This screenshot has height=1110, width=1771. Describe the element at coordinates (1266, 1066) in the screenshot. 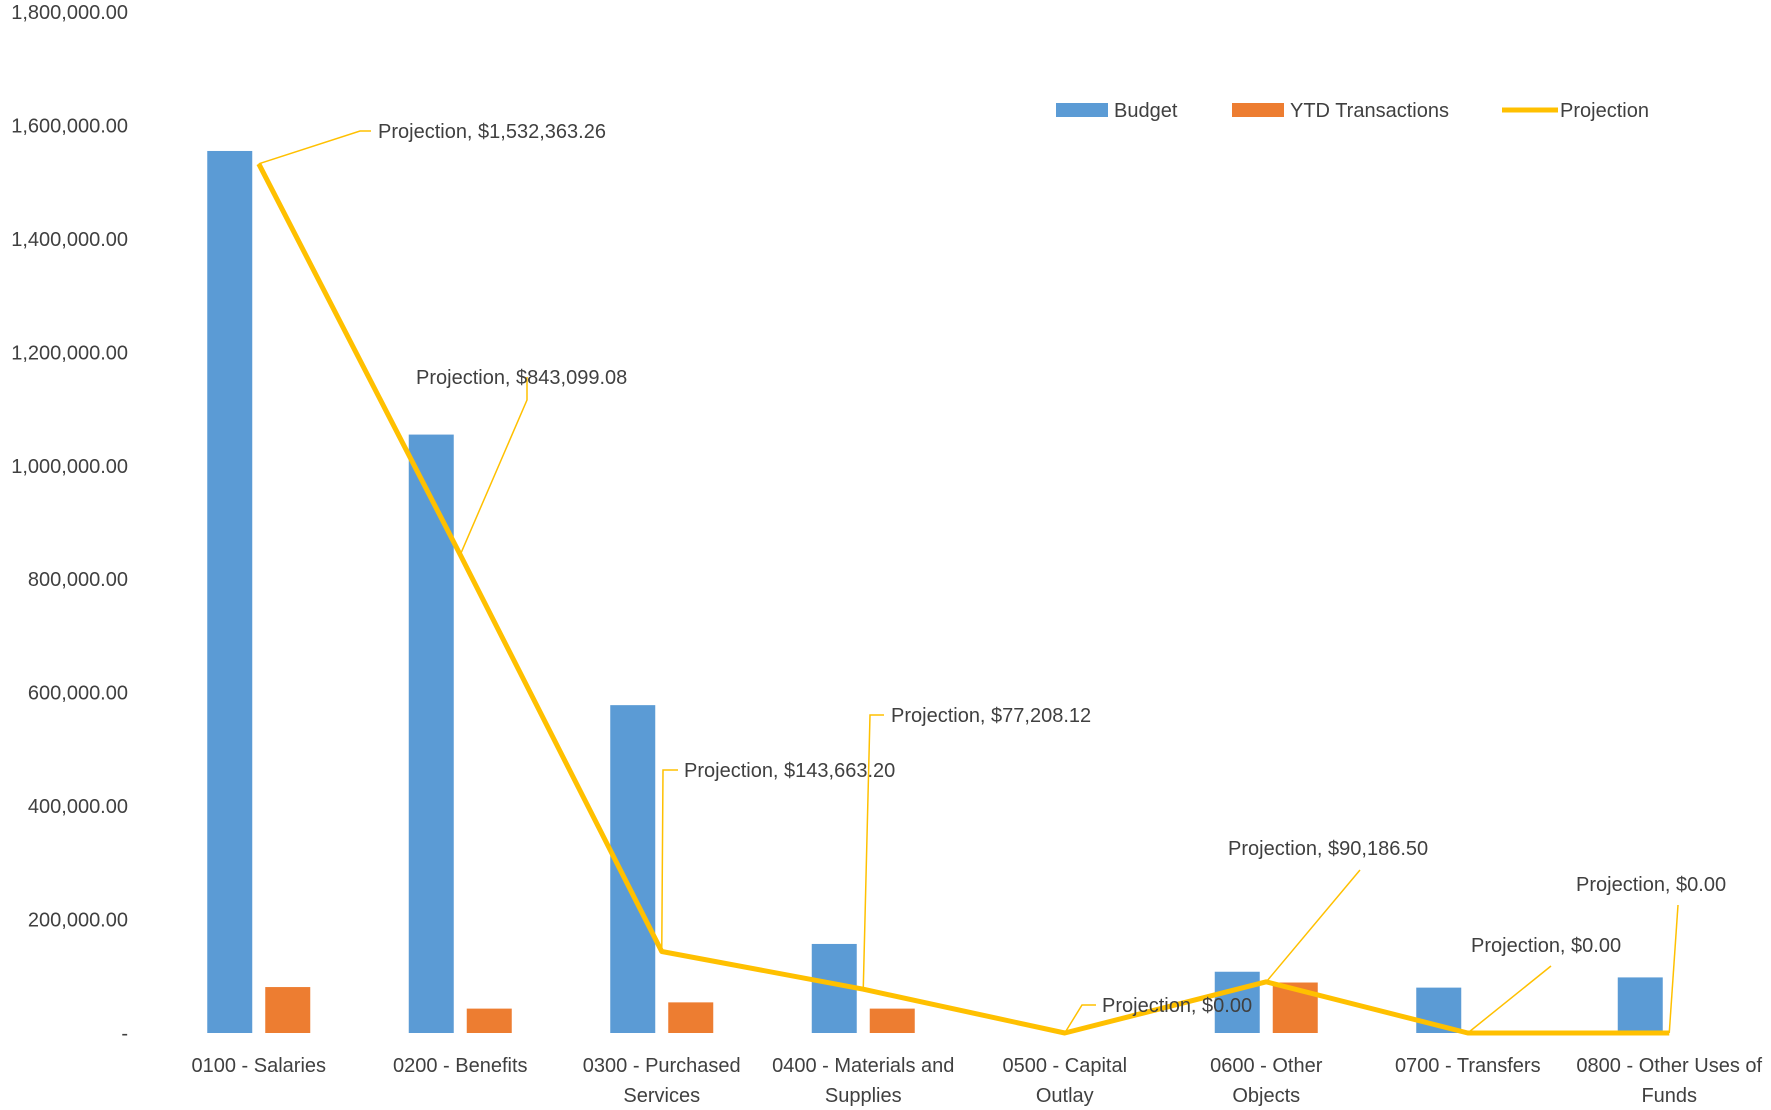

I see `x-tick-label: 0600 - Other` at that location.